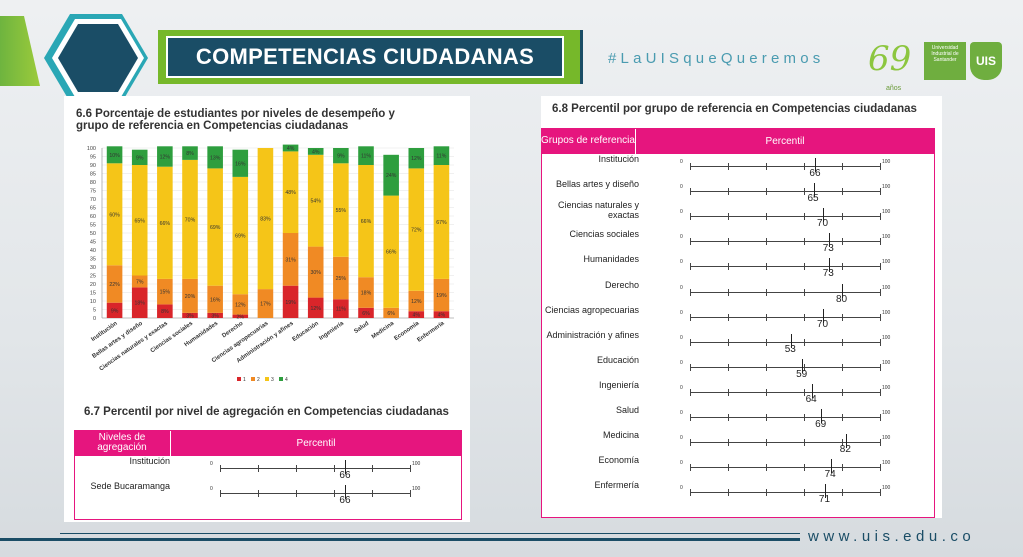  What do you see at coordinates (842, 299) in the screenshot?
I see `percentile-value: 80` at bounding box center [842, 299].